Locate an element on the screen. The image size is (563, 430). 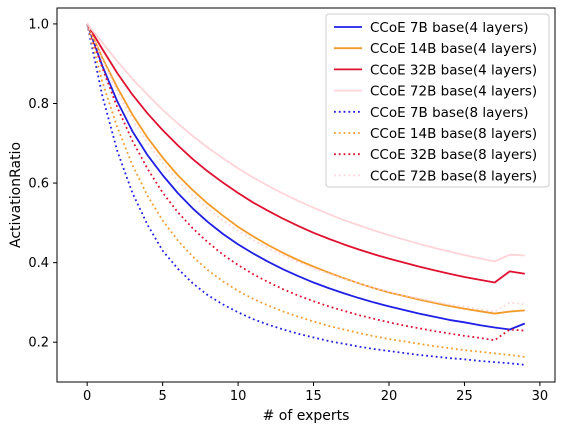
y-axis: 0.2 0.4 0.6 0.8 1.0 is located at coordinates (42, 184).